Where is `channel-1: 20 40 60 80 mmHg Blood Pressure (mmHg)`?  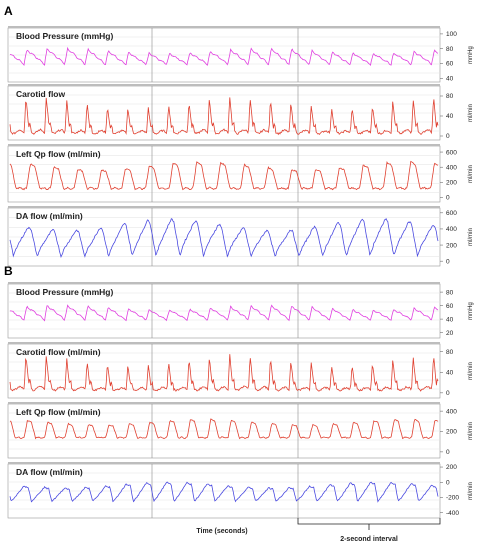 channel-1: 20 40 60 80 mmHg Blood Pressure (mmHg) is located at coordinates (240, 310).